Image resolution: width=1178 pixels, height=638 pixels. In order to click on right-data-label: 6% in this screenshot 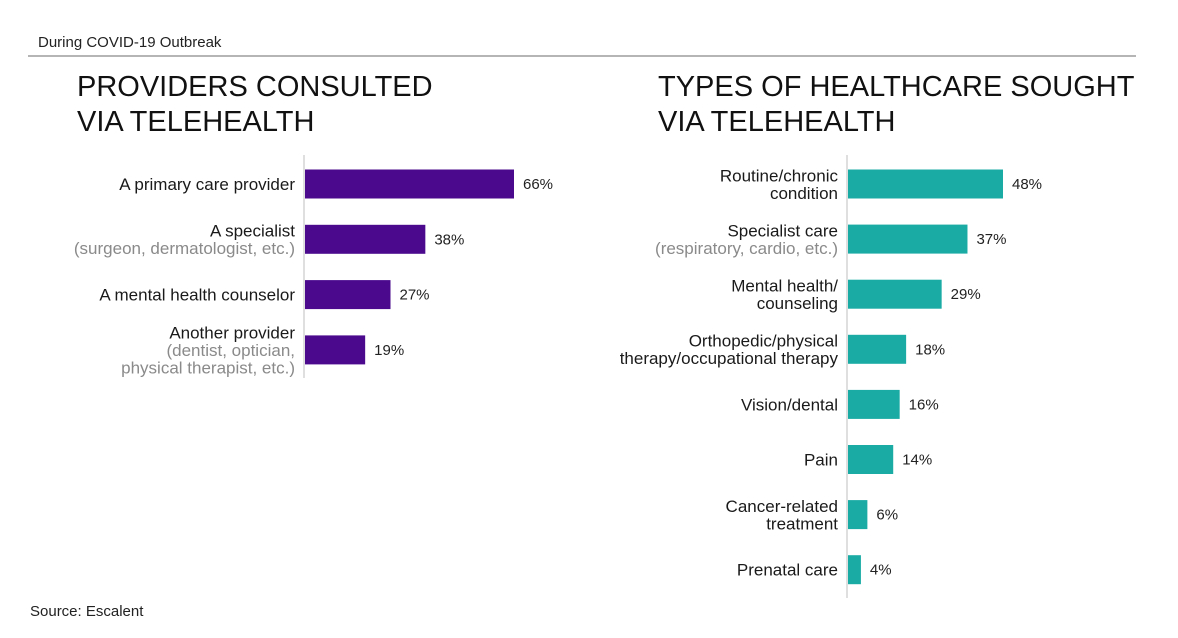, I will do `click(887, 515)`.